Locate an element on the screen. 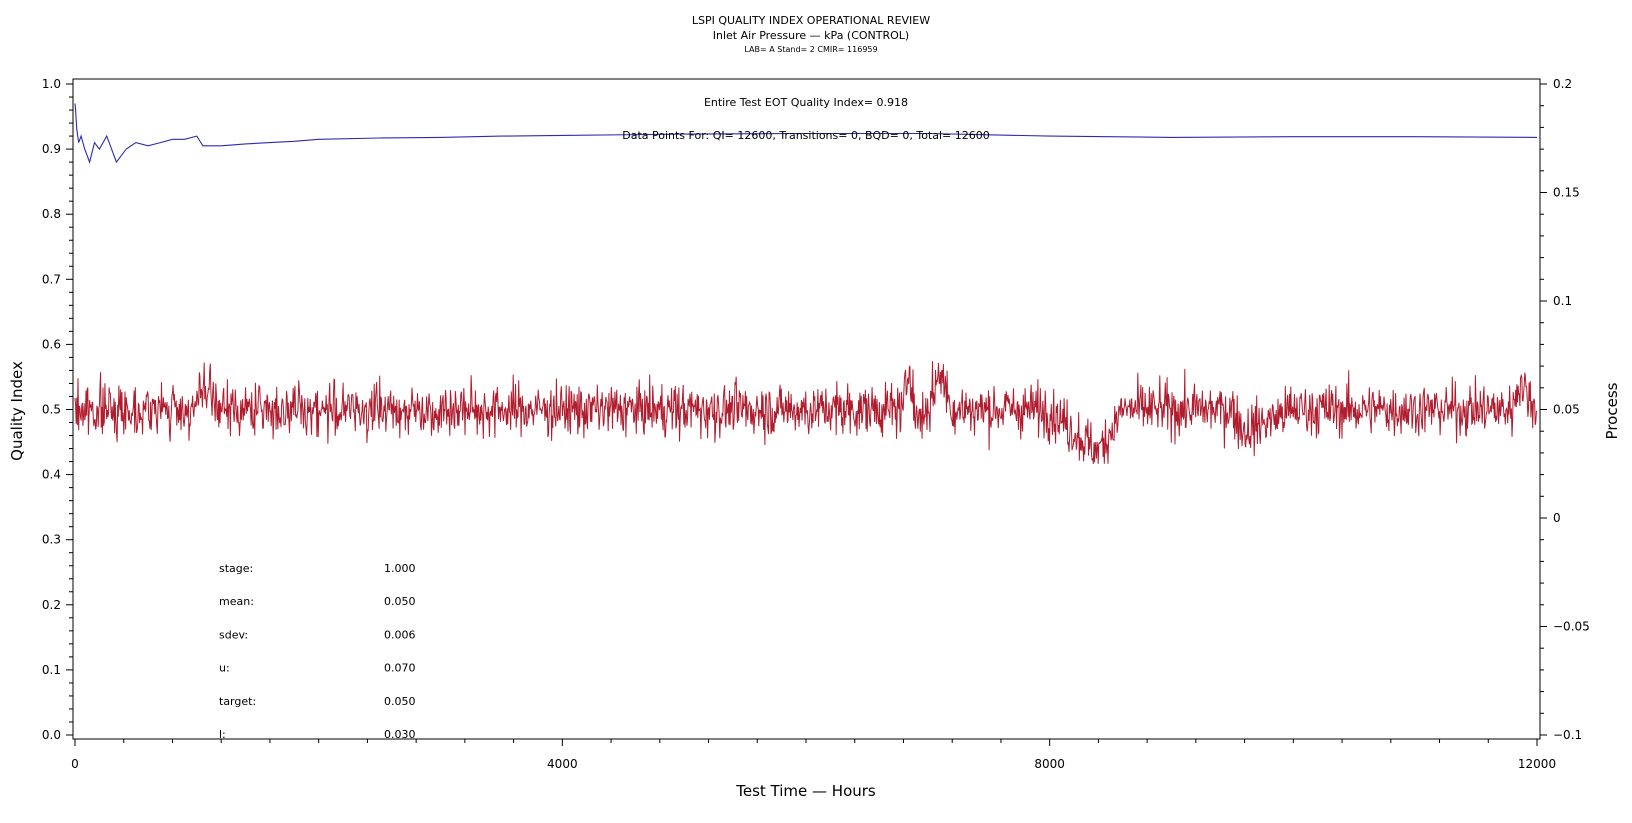 Image resolution: width=1632 pixels, height=823 pixels. y-right-tick-label: 0.2 is located at coordinates (1562, 84).